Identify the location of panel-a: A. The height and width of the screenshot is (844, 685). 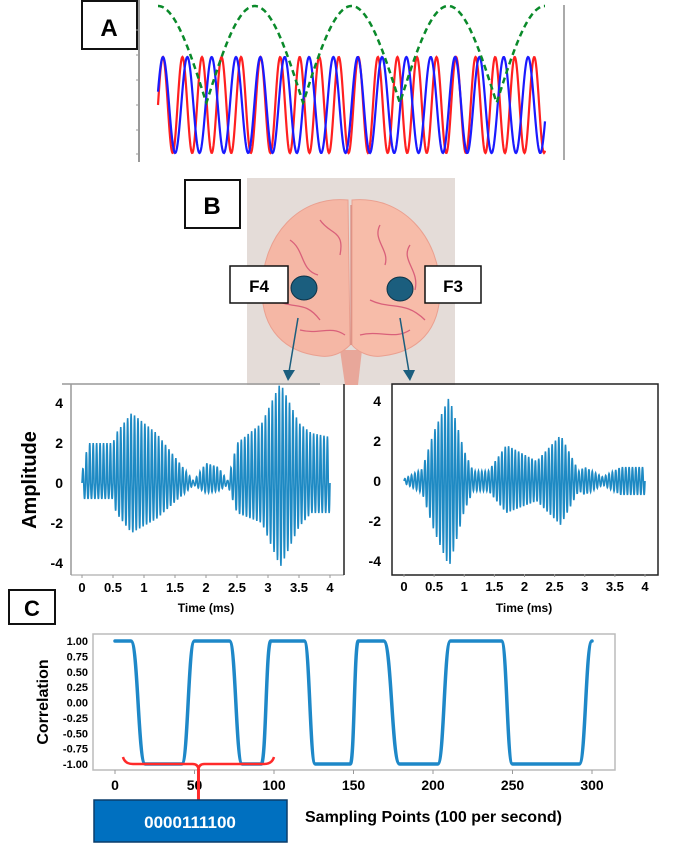
(323, 81).